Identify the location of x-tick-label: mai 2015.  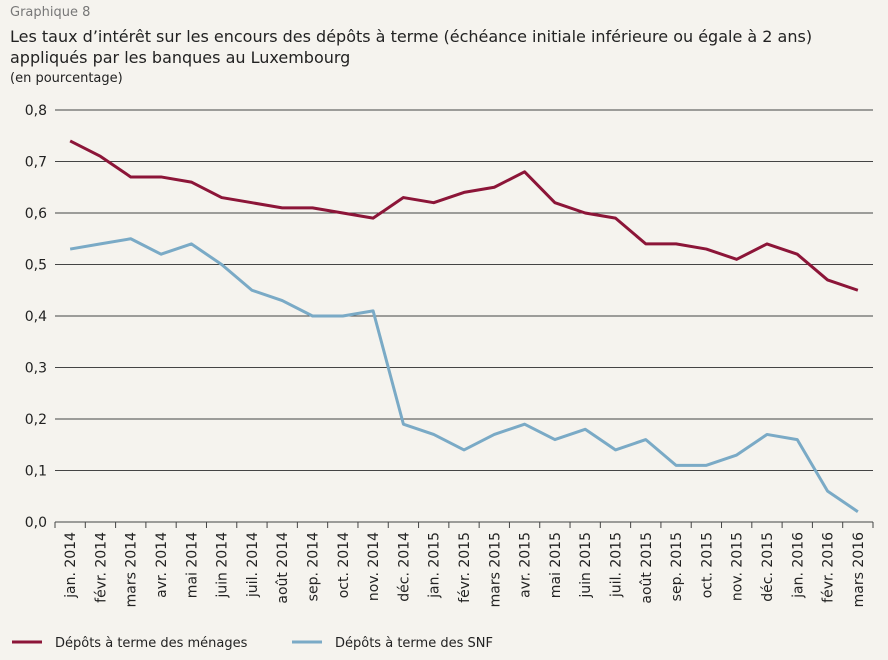
(556, 565).